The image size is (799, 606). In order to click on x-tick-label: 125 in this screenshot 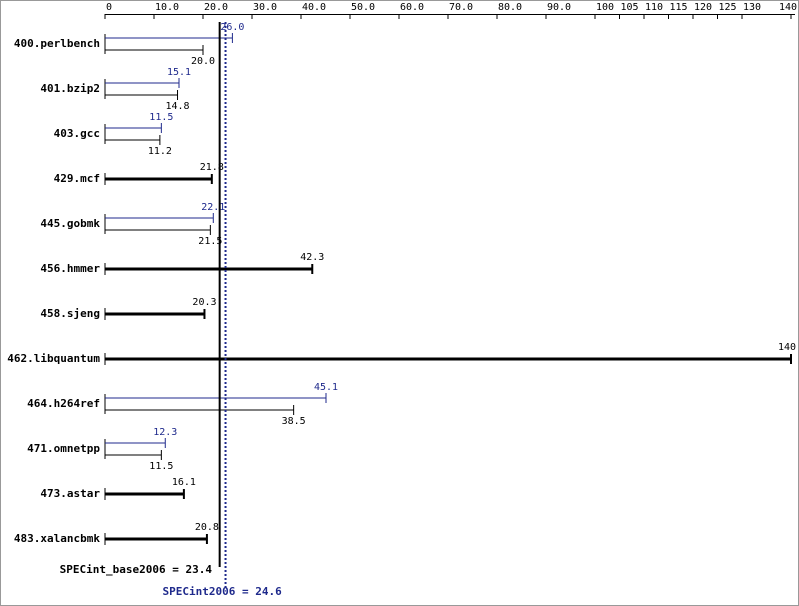, I will do `click(728, 7)`.